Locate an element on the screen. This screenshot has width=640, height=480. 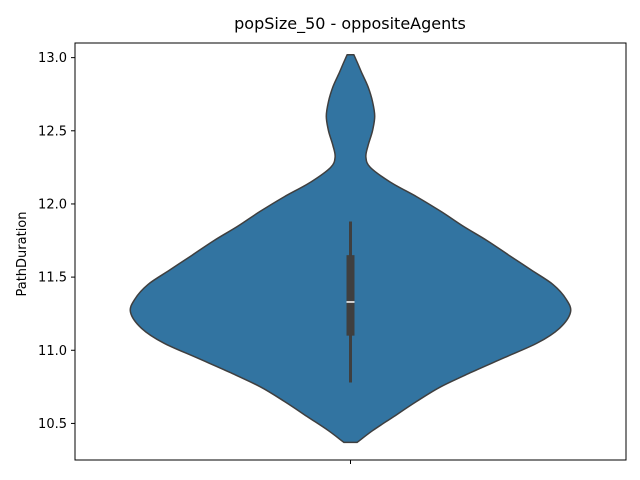
violin-iqr-box is located at coordinates (350, 295).